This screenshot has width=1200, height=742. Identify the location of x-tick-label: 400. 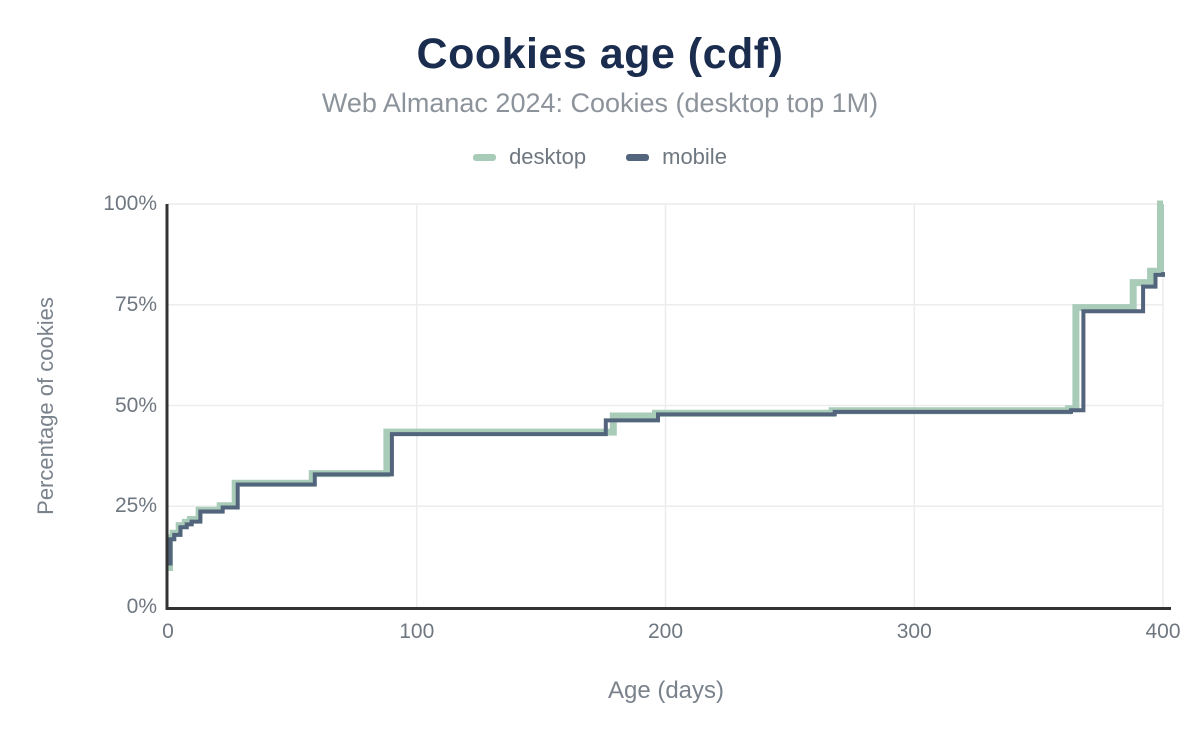
(1163, 631).